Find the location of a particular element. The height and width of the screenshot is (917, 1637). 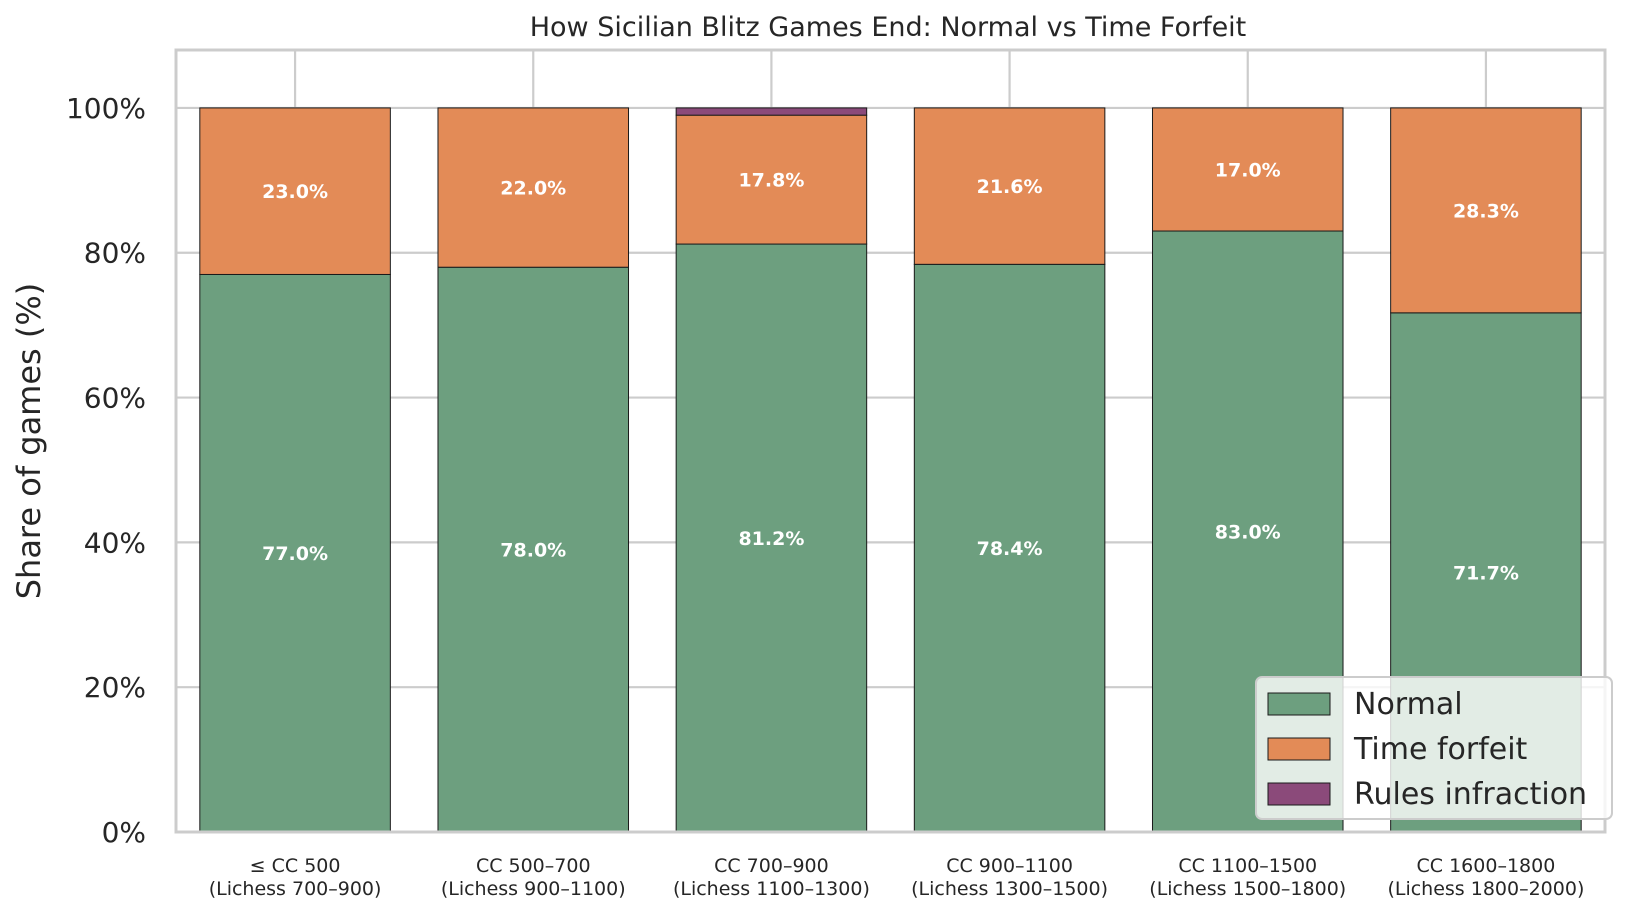

y-tick-label: 100% is located at coordinates (106, 108).